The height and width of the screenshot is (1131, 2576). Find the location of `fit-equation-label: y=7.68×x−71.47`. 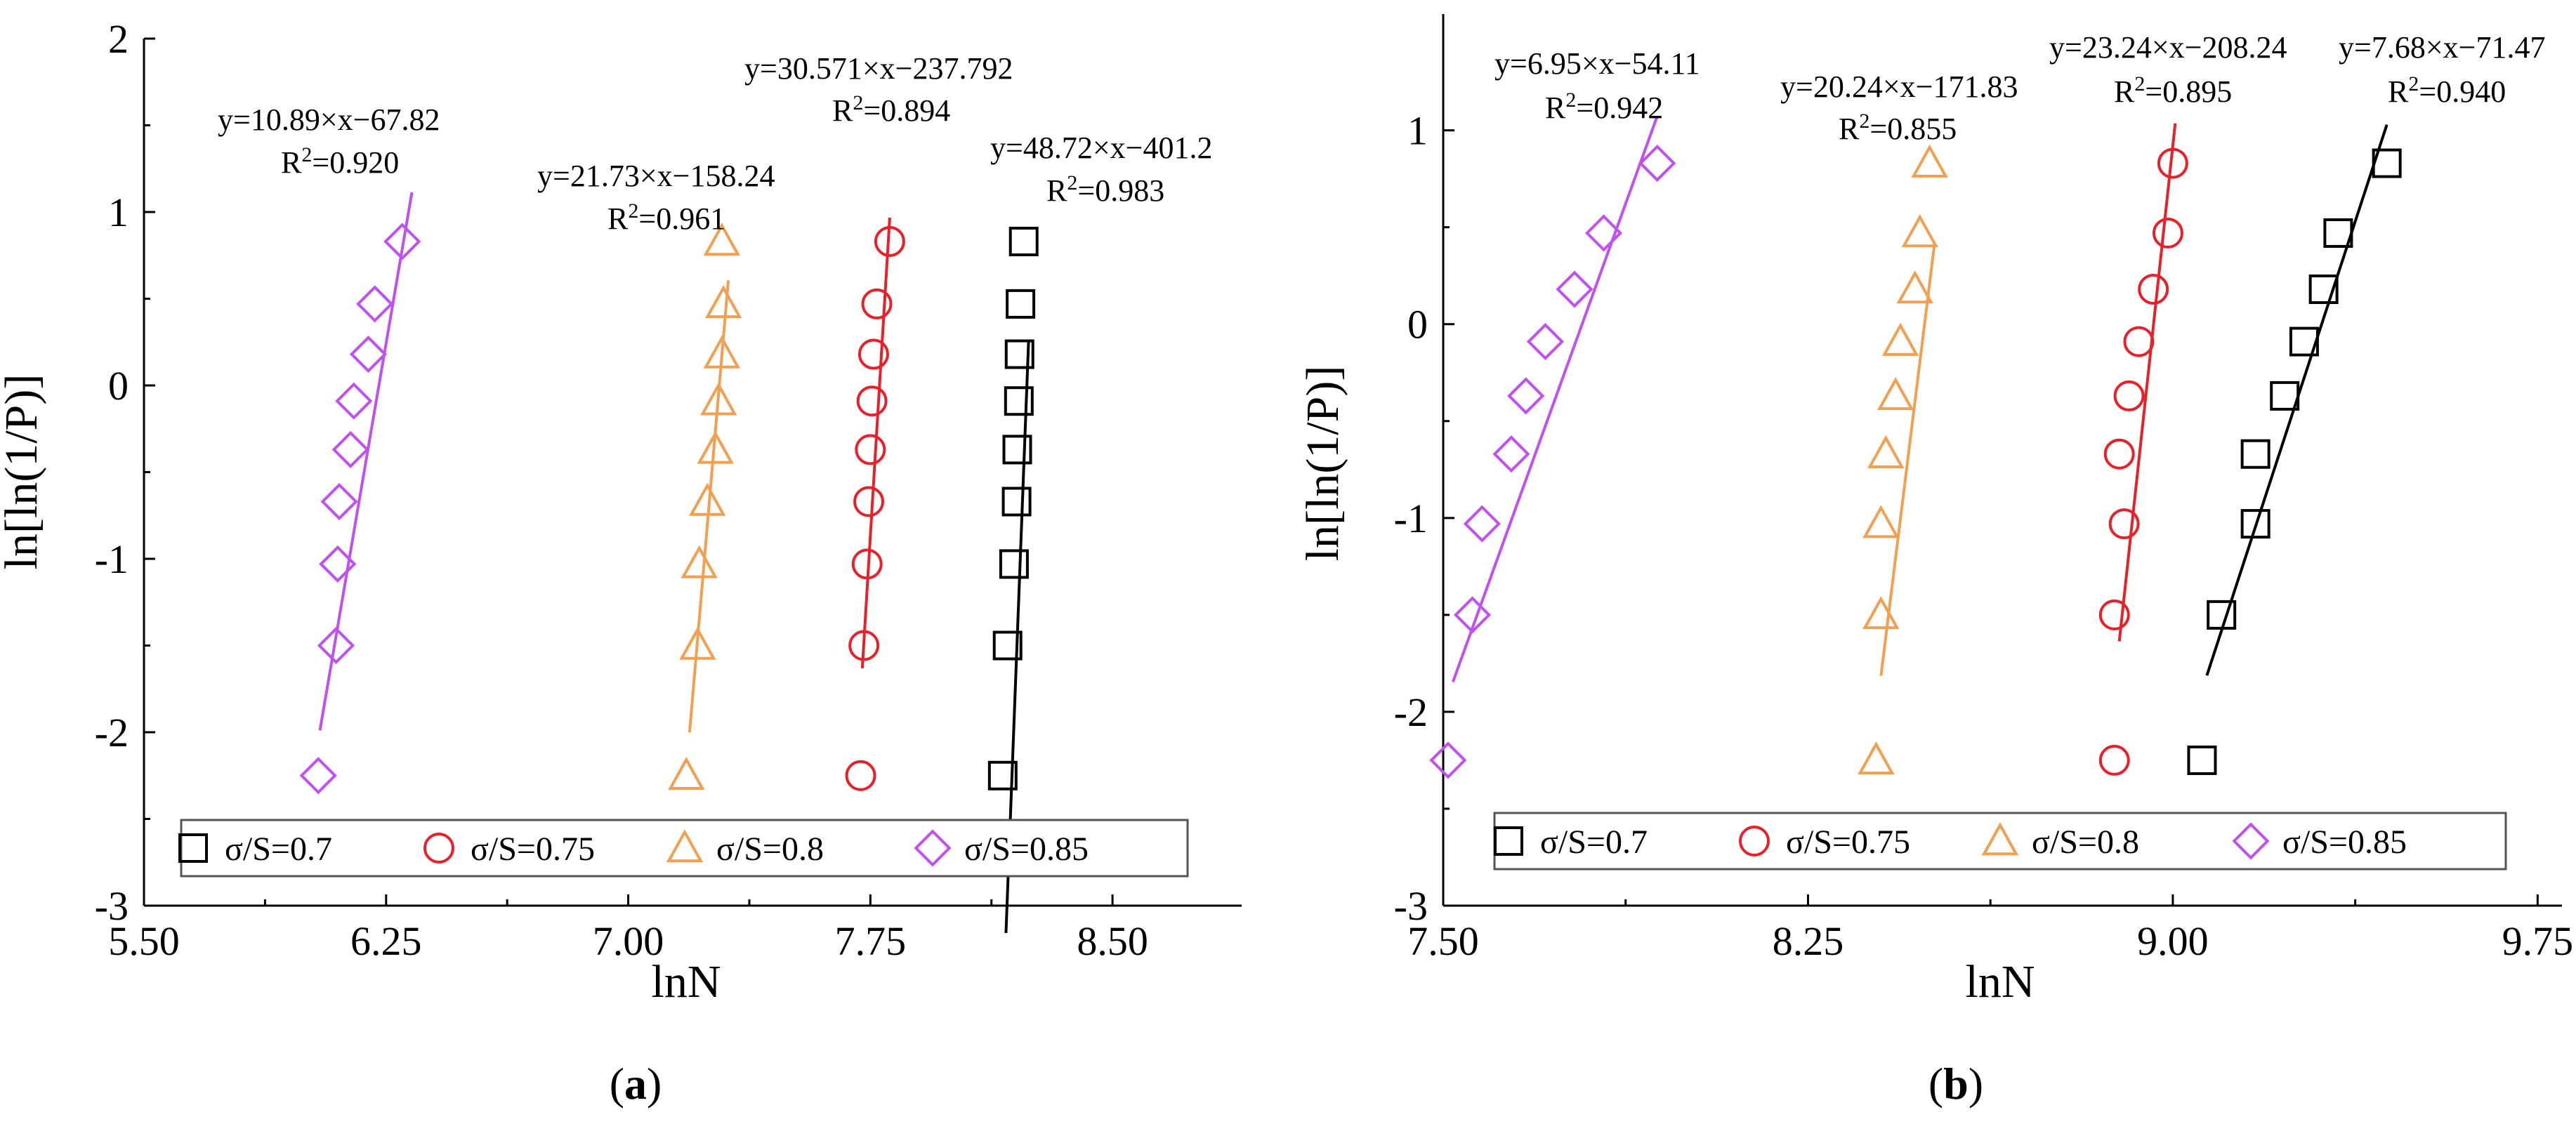

fit-equation-label: y=7.68×x−71.47 is located at coordinates (2442, 47).